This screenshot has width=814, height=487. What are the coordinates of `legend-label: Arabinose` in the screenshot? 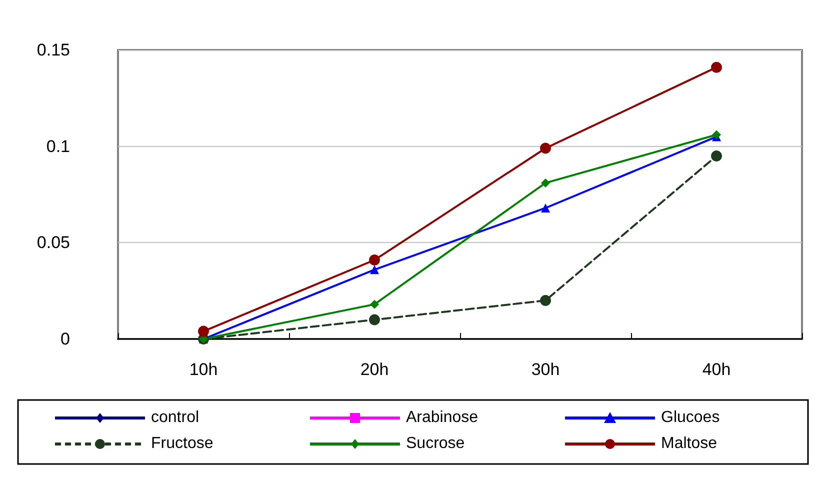 It's located at (442, 418).